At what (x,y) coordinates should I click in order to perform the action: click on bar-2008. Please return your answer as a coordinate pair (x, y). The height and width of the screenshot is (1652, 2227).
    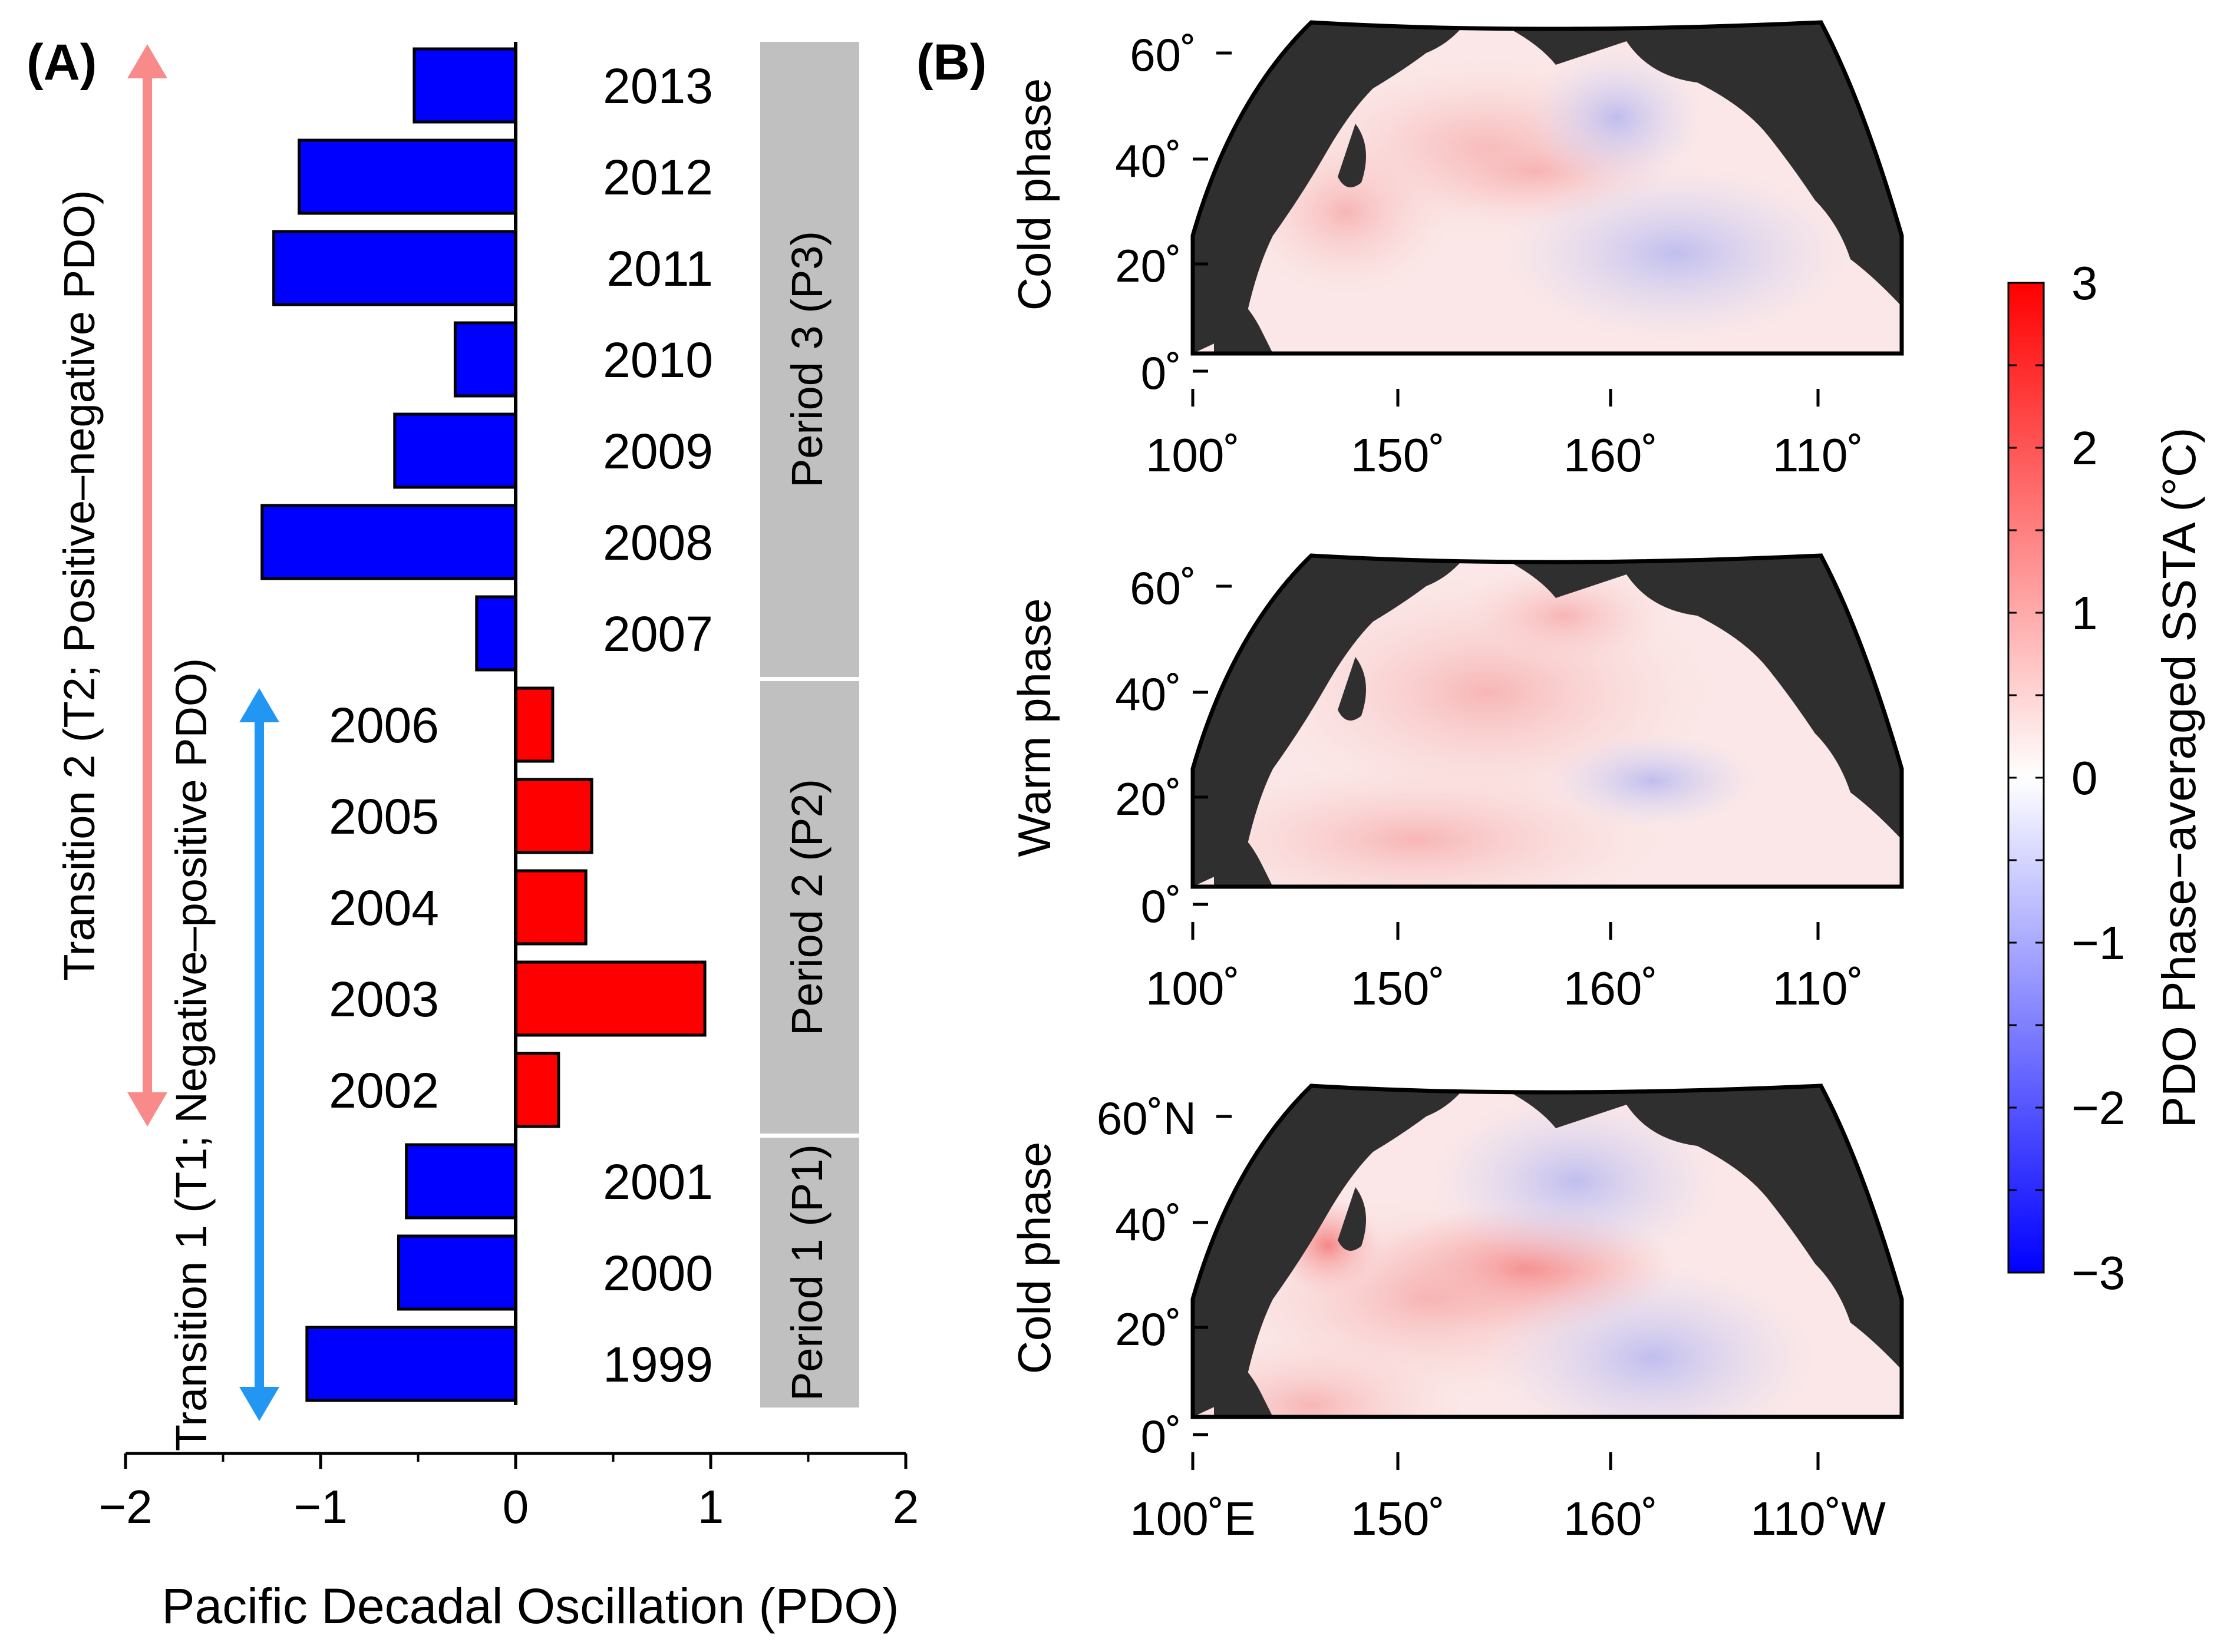
    Looking at the image, I should click on (388, 542).